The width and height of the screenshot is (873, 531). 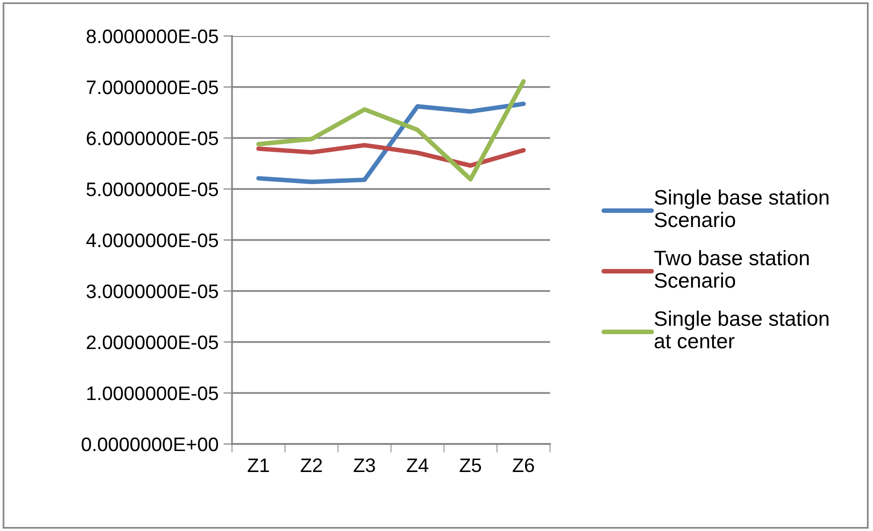 I want to click on legend-label: Two base station Scenario, so click(x=731, y=269).